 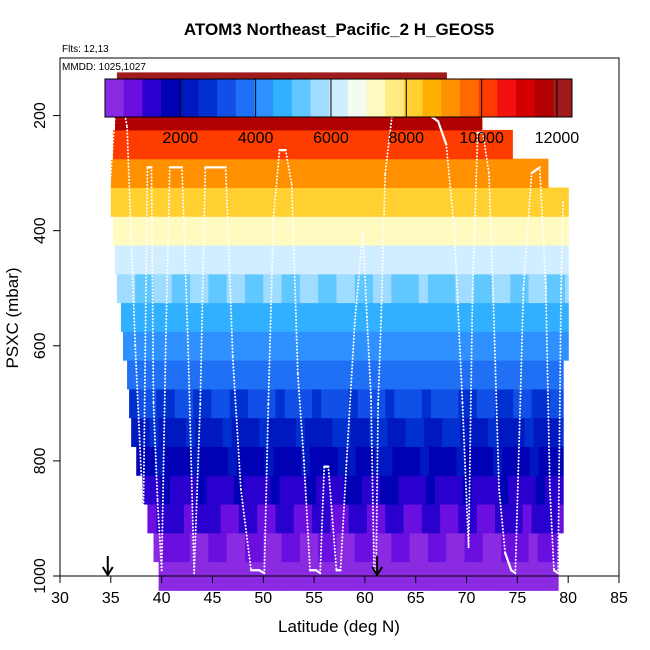 I want to click on flight-start-arrow: Flight 13 start, so click(x=377, y=566).